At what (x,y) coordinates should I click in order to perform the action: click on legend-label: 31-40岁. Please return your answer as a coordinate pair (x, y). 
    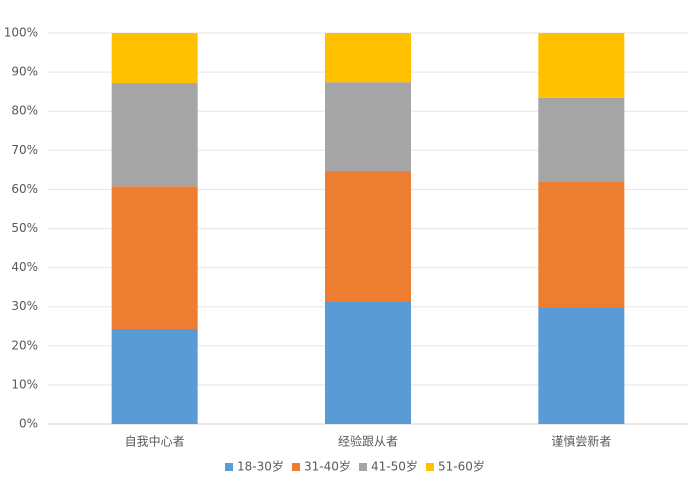
    Looking at the image, I should click on (327, 466).